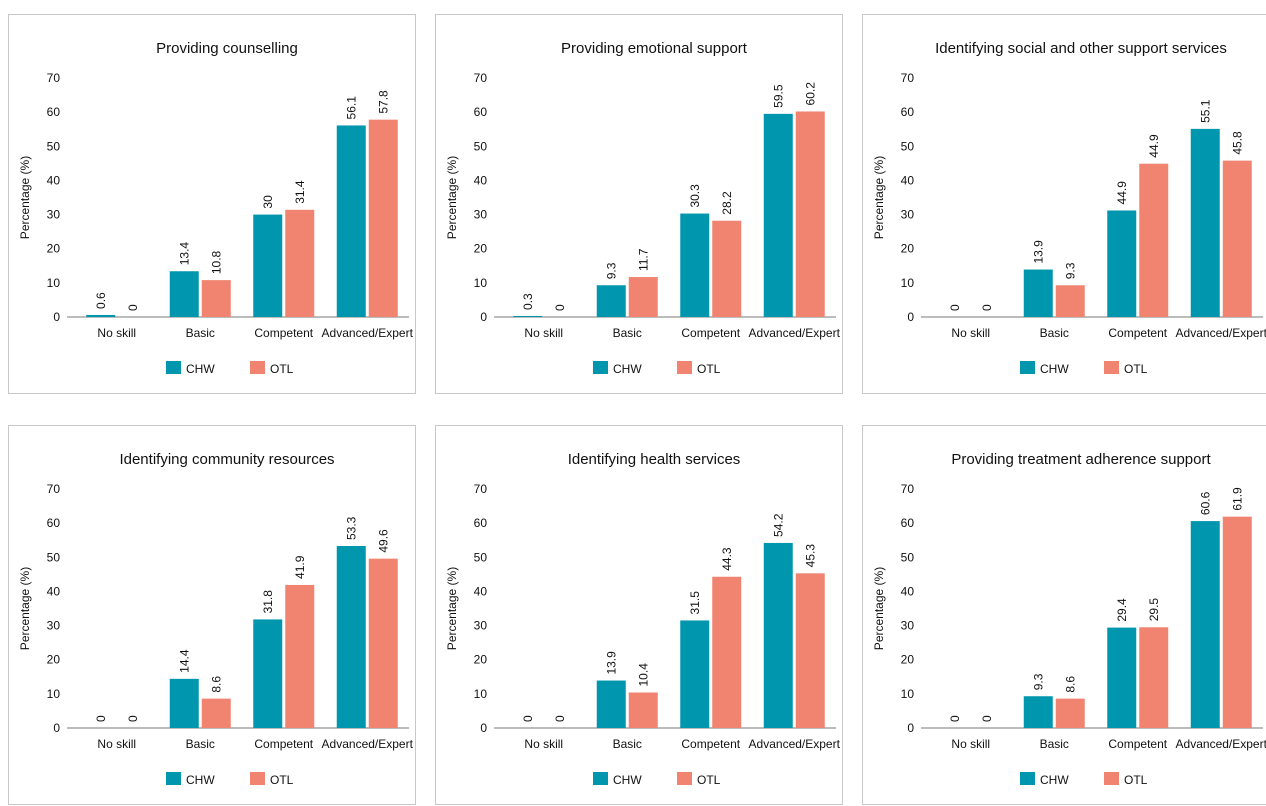 The height and width of the screenshot is (806, 1266). I want to click on data-label: 10.4, so click(643, 675).